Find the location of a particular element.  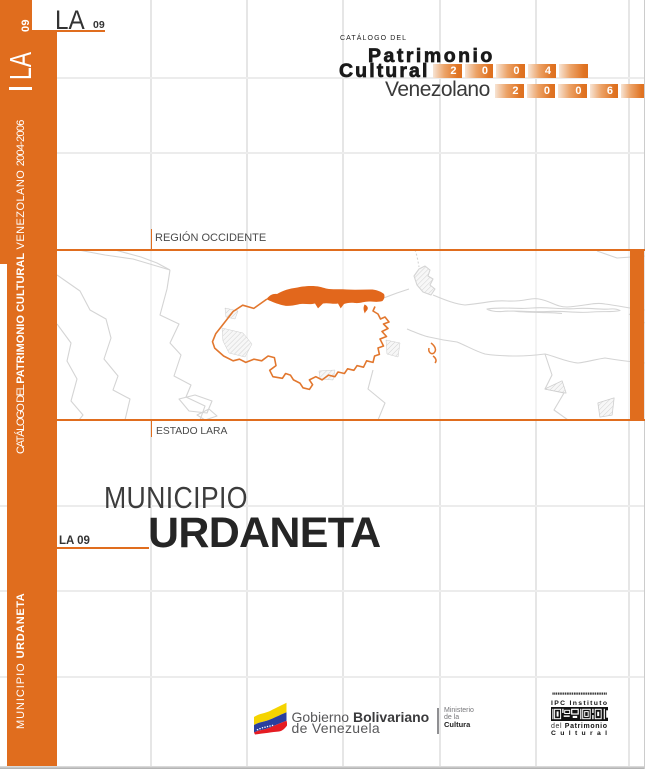

svg-text: del Patrimonio is located at coordinates (579, 726).